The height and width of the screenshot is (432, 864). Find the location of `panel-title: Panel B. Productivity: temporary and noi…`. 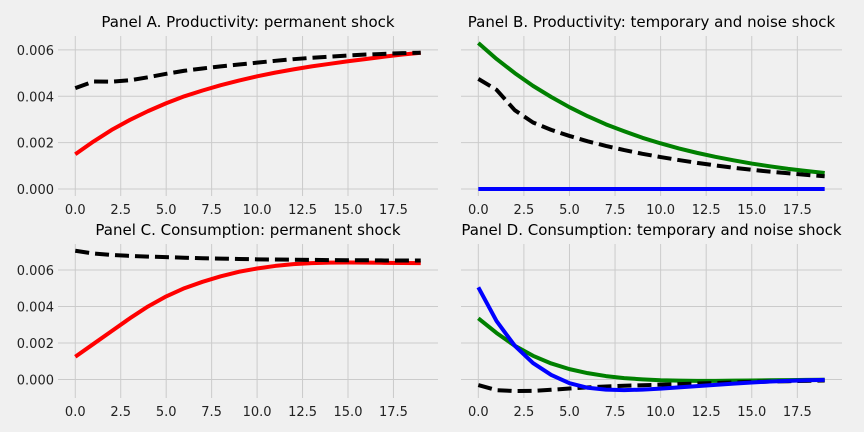

panel-title: Panel B. Productivity: temporary and noi… is located at coordinates (652, 22).